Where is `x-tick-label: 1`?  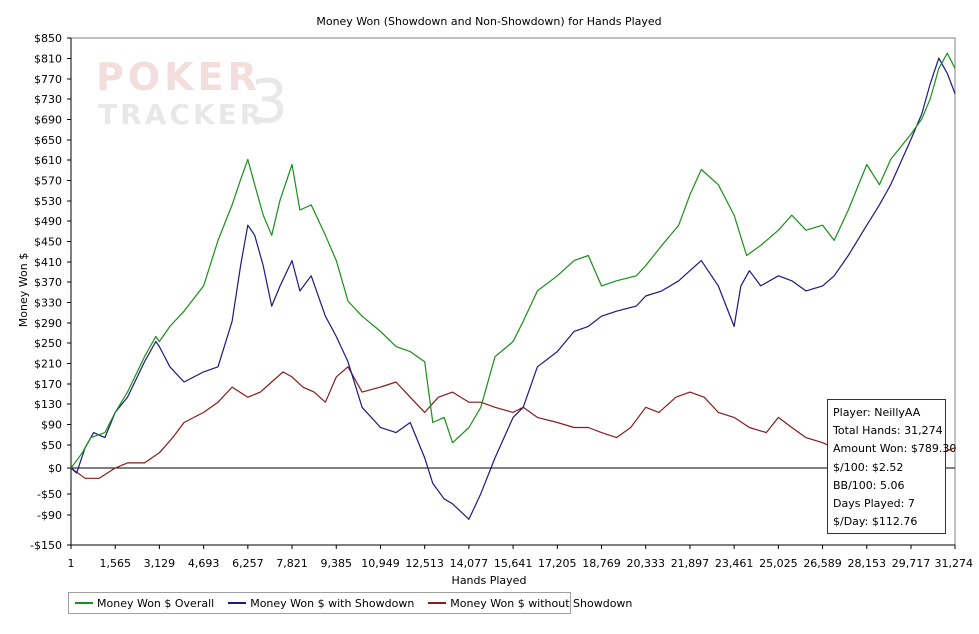 x-tick-label: 1 is located at coordinates (71, 563).